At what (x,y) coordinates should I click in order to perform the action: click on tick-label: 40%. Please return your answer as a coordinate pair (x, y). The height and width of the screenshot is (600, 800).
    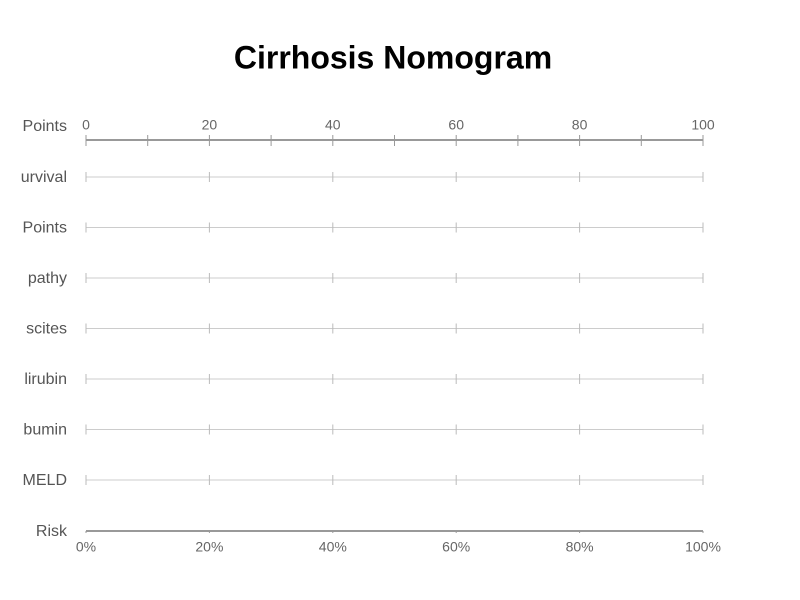
    Looking at the image, I should click on (333, 547).